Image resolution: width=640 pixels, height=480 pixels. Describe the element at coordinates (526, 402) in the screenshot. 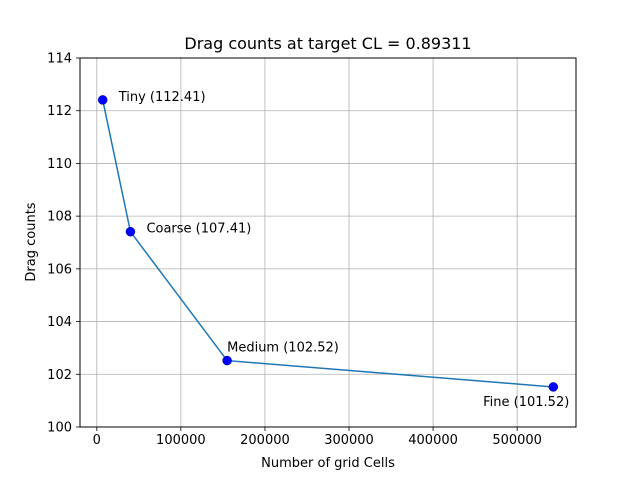

I see `data-label: Fine (101.52)` at that location.